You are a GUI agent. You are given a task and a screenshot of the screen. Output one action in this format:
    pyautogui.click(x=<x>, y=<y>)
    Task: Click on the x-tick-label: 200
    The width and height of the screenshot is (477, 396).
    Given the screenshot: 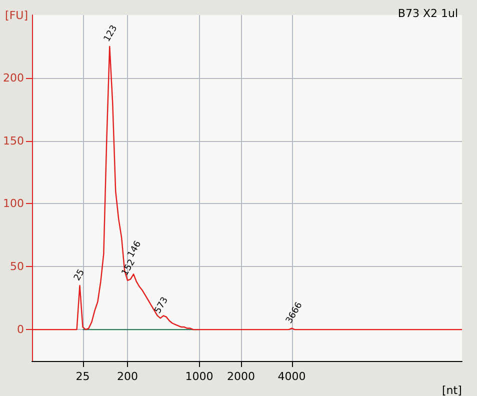 What is the action you would take?
    pyautogui.click(x=127, y=376)
    